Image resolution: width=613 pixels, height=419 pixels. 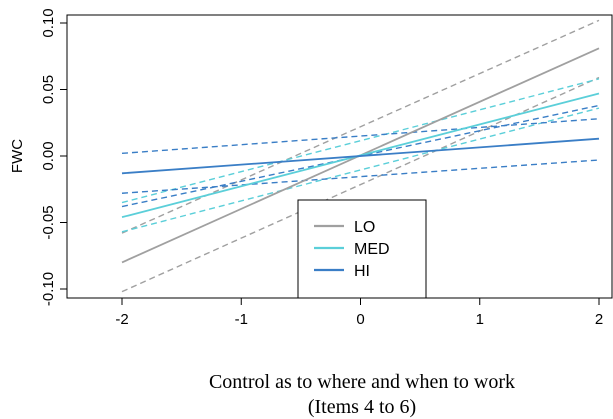 What do you see at coordinates (48, 222) in the screenshot?
I see `y-tick-label: -0.05` at bounding box center [48, 222].